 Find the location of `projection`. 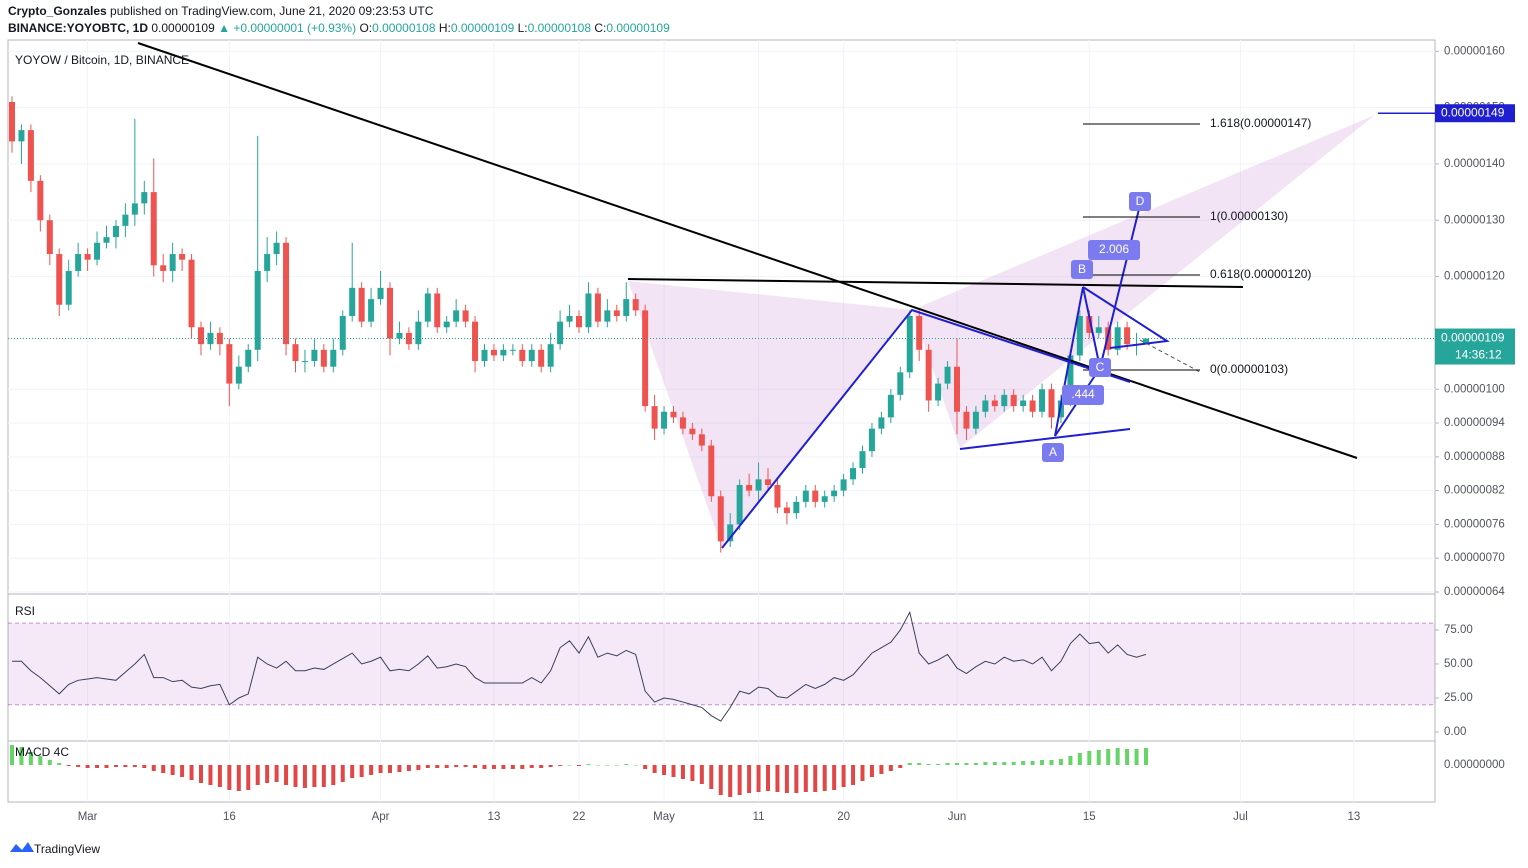

projection is located at coordinates (1170, 356).